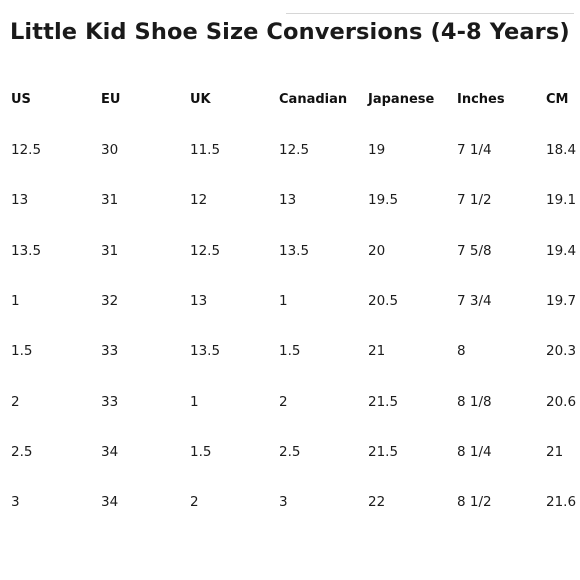 This screenshot has height=580, width=580. What do you see at coordinates (110, 300) in the screenshot?
I see `table-cell-eu: 32` at bounding box center [110, 300].